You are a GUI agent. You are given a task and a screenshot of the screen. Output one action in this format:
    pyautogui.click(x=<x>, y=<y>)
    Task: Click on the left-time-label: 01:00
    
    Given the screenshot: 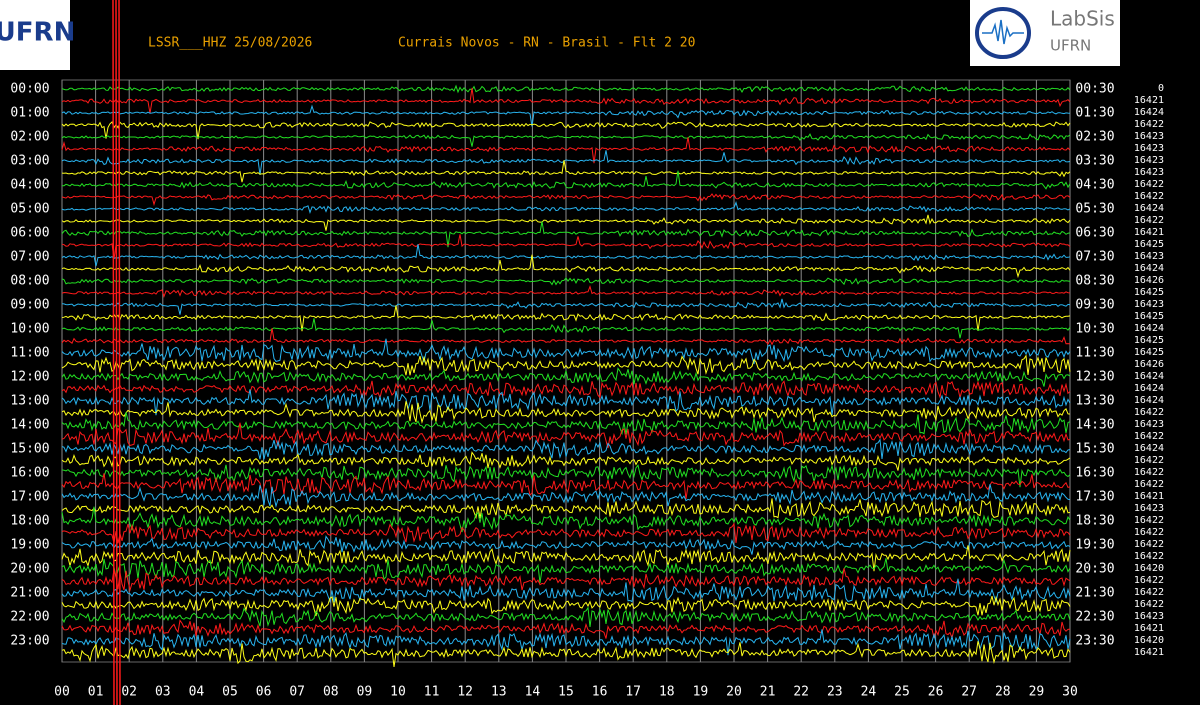 What is the action you would take?
    pyautogui.click(x=29, y=113)
    